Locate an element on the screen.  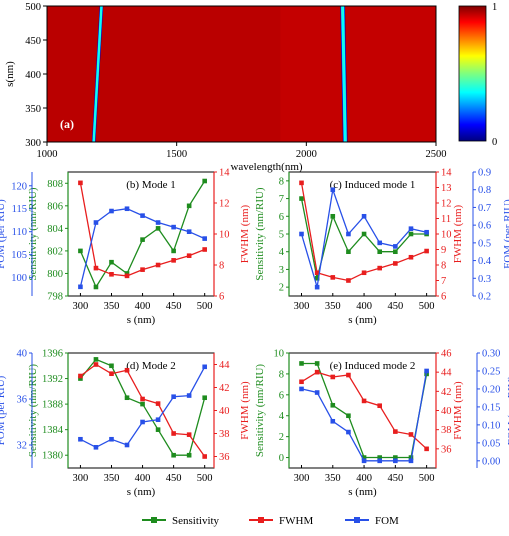
legend-label-fom: FOM is located at coordinates (387, 521).